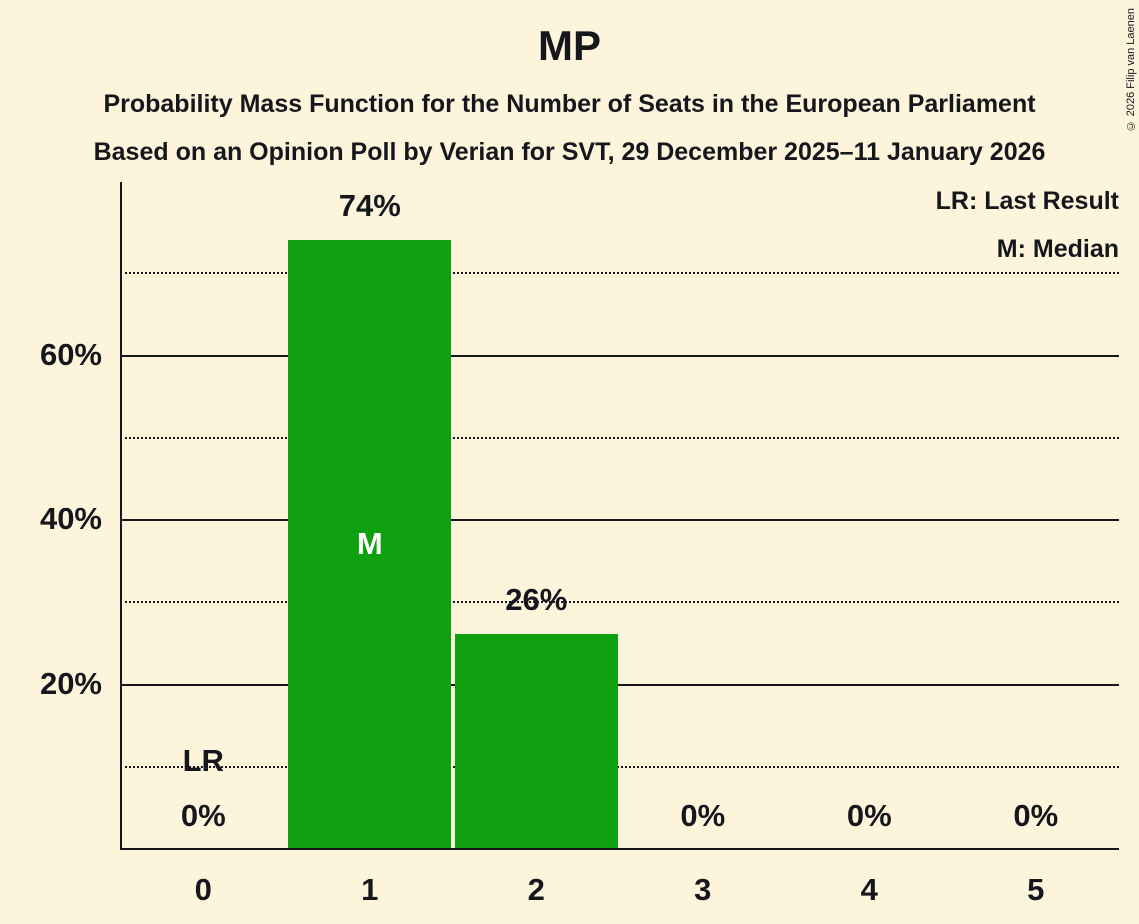 The width and height of the screenshot is (1139, 924). What do you see at coordinates (1027, 201) in the screenshot?
I see `legend-last-result: LR: Last Result` at bounding box center [1027, 201].